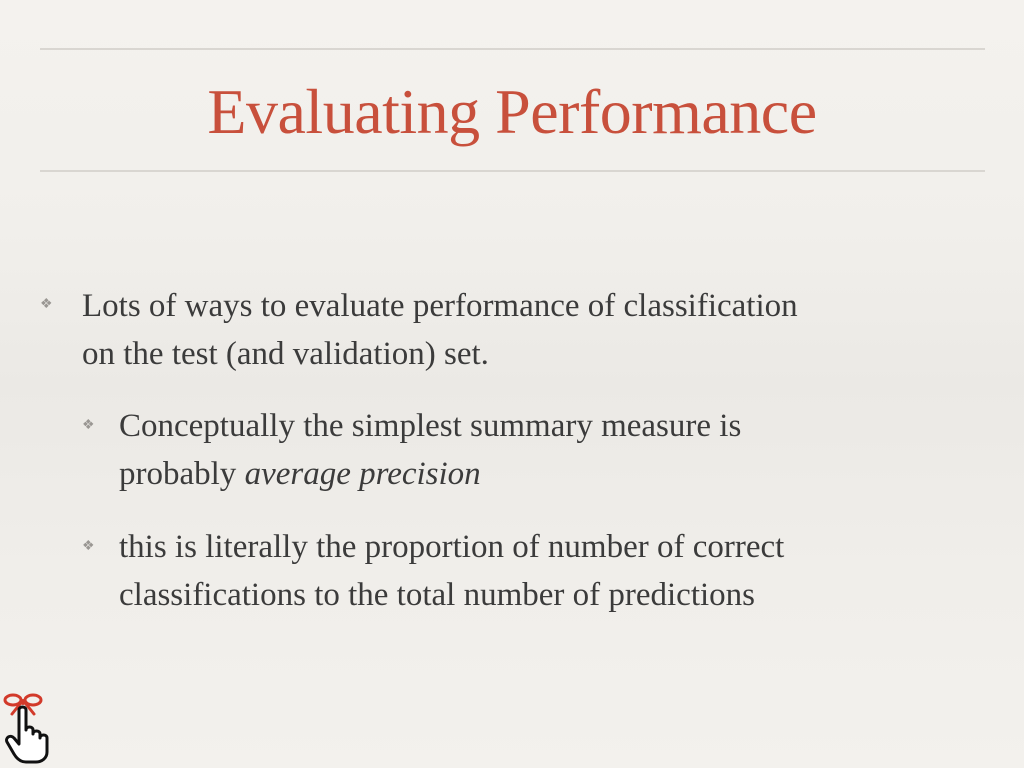 Image resolution: width=1024 pixels, height=768 pixels. Describe the element at coordinates (26, 728) in the screenshot. I see `hand-with-string-icon` at that location.